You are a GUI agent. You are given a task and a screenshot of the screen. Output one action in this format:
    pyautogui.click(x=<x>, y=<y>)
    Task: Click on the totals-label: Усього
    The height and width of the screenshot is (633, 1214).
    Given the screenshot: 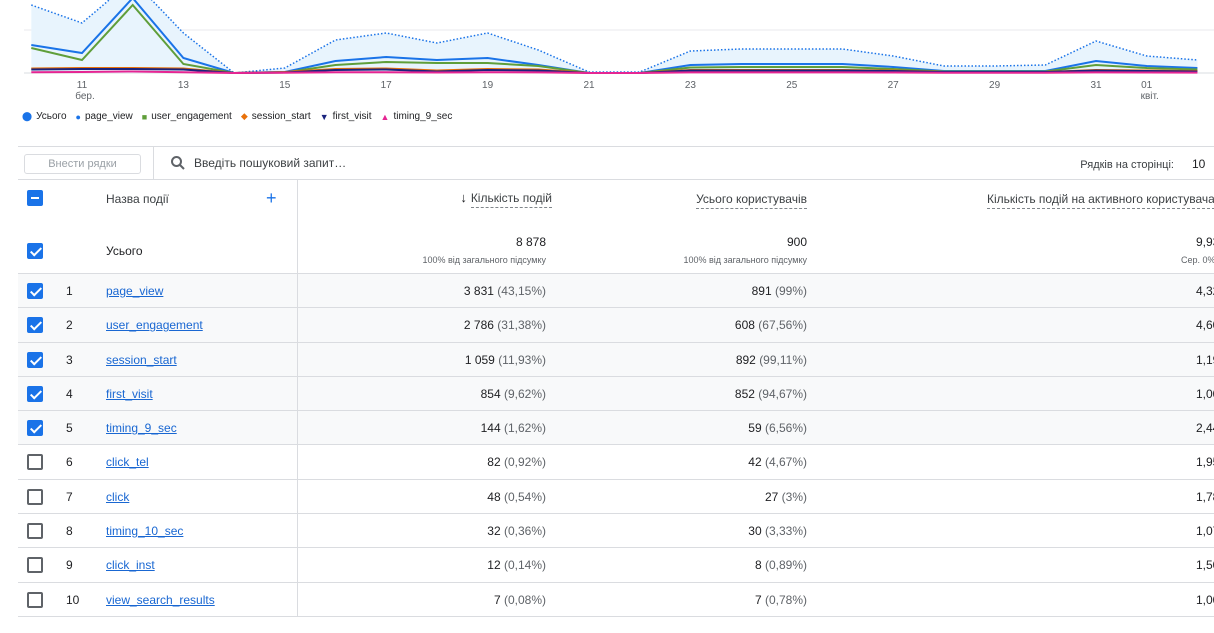 What is the action you would take?
    pyautogui.click(x=124, y=251)
    